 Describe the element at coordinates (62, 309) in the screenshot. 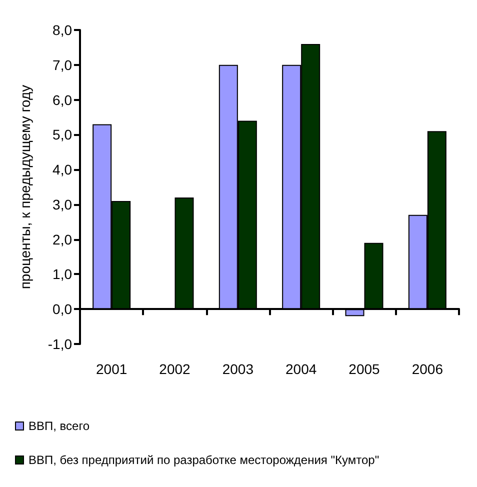

I see `y-tick-label: 0,0` at that location.